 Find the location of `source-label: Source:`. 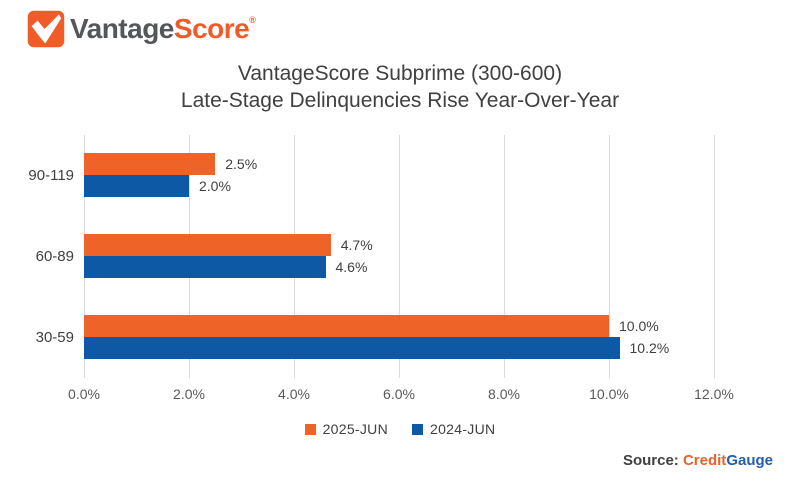

source-label: Source: is located at coordinates (650, 460).